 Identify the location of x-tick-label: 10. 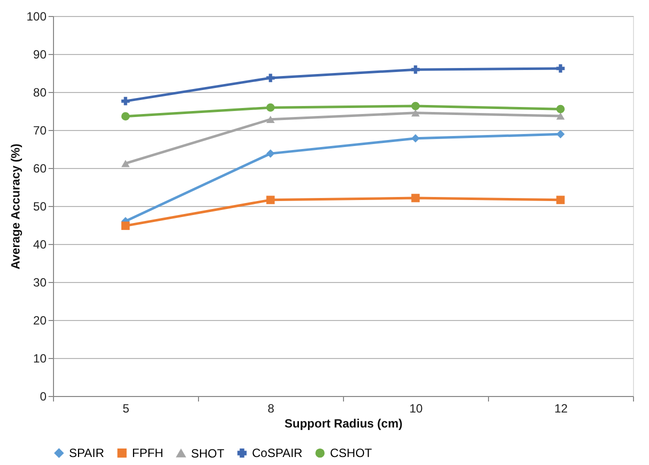
(416, 409).